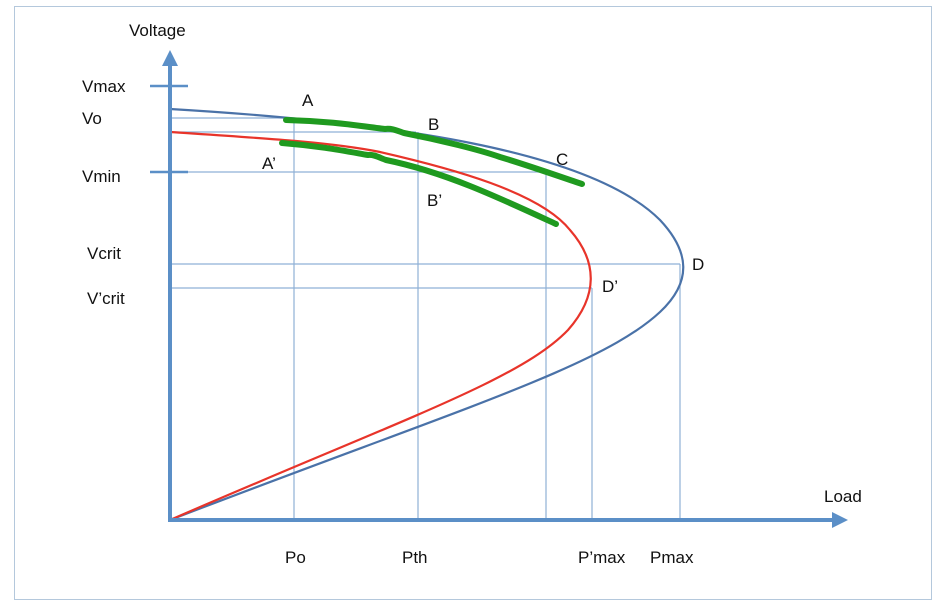  What do you see at coordinates (840, 520) in the screenshot?
I see `x-axis-arrowhead` at bounding box center [840, 520].